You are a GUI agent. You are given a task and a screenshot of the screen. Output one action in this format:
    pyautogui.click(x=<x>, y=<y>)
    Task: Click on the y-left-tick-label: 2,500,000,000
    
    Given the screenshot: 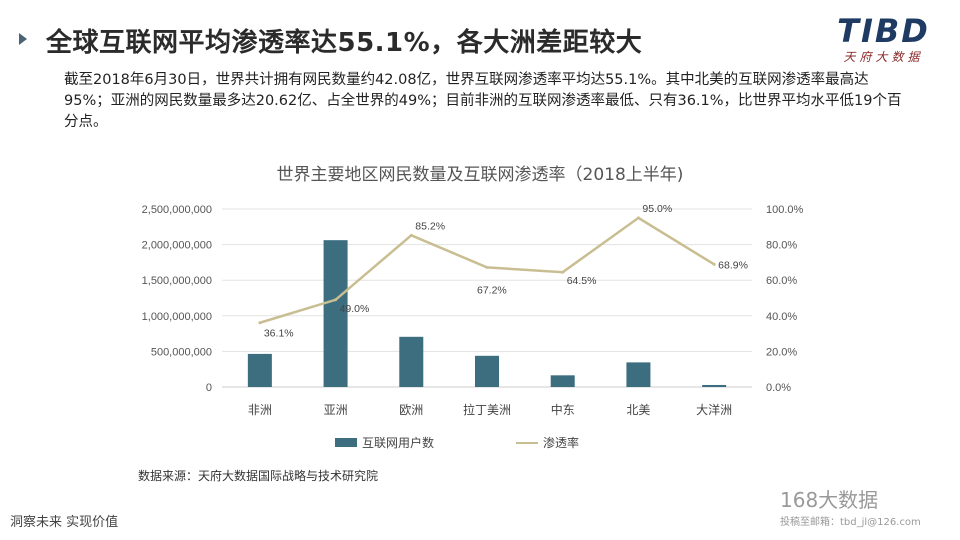 What is the action you would take?
    pyautogui.click(x=177, y=210)
    